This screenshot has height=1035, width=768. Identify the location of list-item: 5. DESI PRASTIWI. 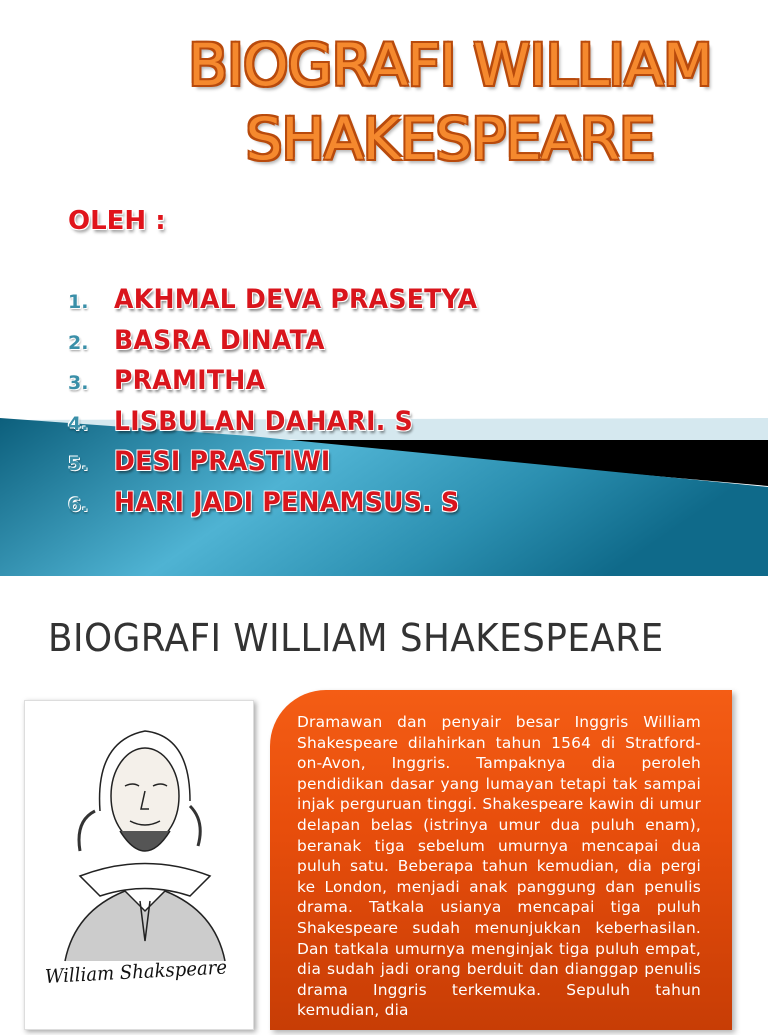
(286, 466).